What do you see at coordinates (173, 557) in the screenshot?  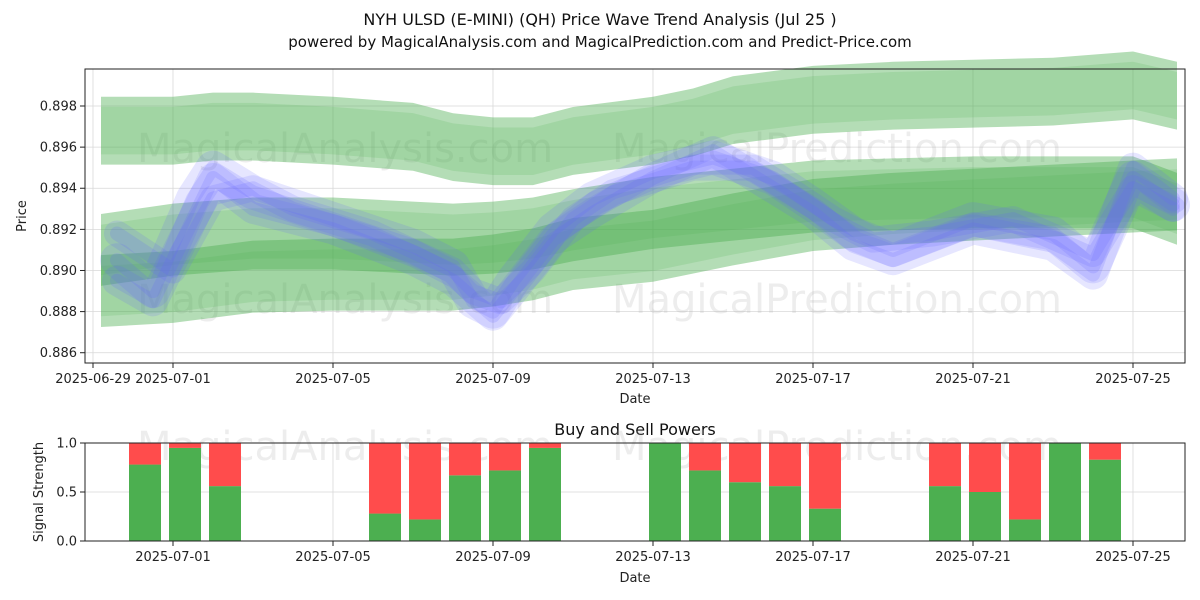 I see `power-x-tick-label: 2025-07-01` at bounding box center [173, 557].